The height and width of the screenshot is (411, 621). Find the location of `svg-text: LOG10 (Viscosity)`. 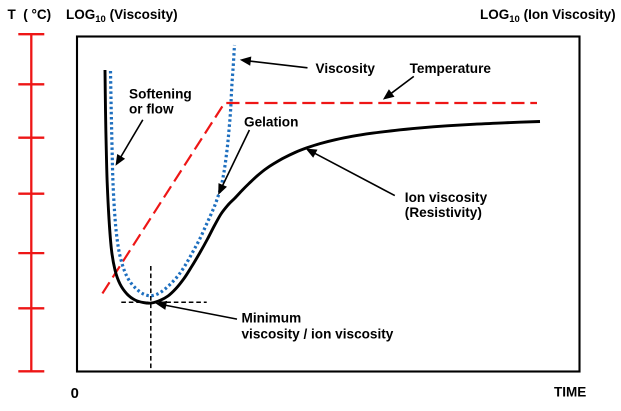

svg-text: LOG10 (Viscosity) is located at coordinates (122, 16).